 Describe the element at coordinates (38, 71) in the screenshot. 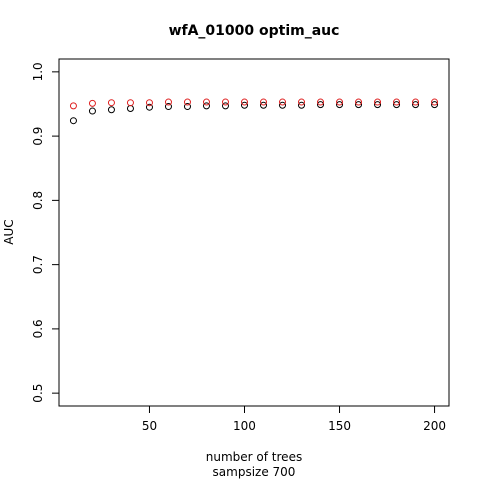

I see `y-tick-label: 1.0` at that location.